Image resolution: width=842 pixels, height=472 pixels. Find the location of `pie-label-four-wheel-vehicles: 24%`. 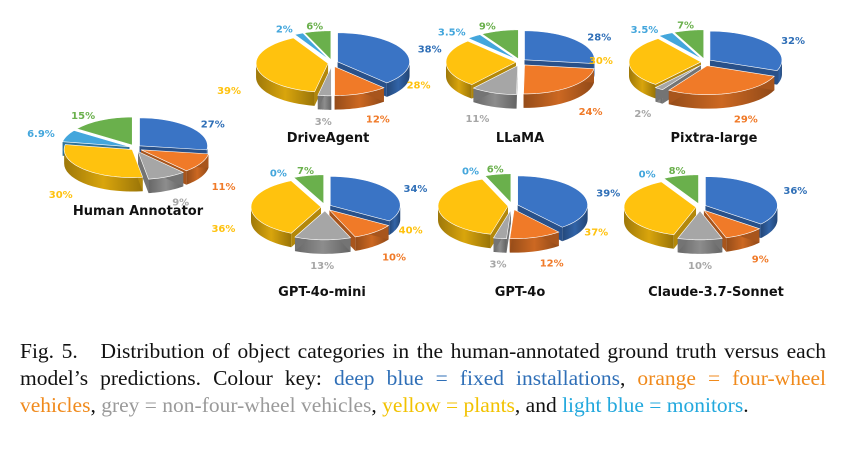

pie-label-four-wheel-vehicles: 24% is located at coordinates (591, 112).